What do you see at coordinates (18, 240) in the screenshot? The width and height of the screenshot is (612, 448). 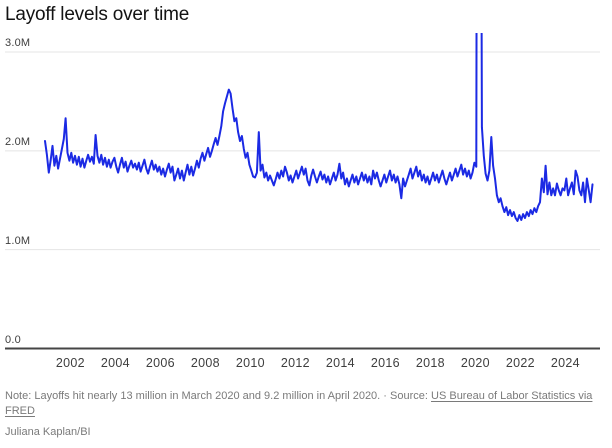 I see `y-axis-label: 1.0M` at bounding box center [18, 240].